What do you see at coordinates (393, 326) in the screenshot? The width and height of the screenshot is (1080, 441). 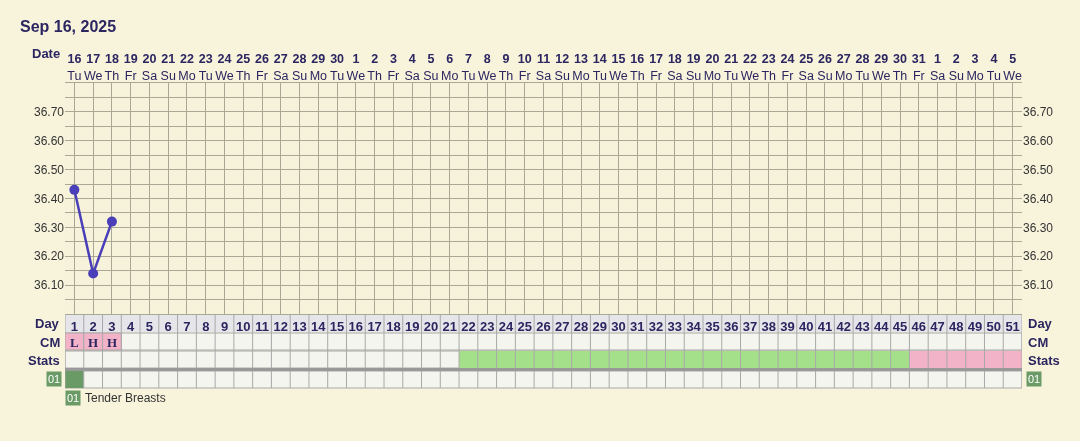 I see `x-tick-label: 18` at bounding box center [393, 326].